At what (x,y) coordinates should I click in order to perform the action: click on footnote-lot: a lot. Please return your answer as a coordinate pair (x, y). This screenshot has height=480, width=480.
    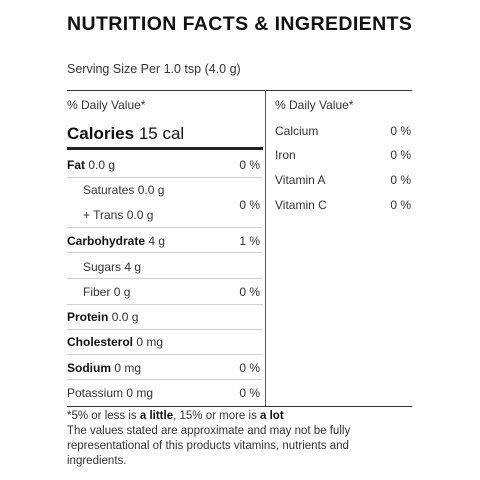
    Looking at the image, I should click on (272, 416).